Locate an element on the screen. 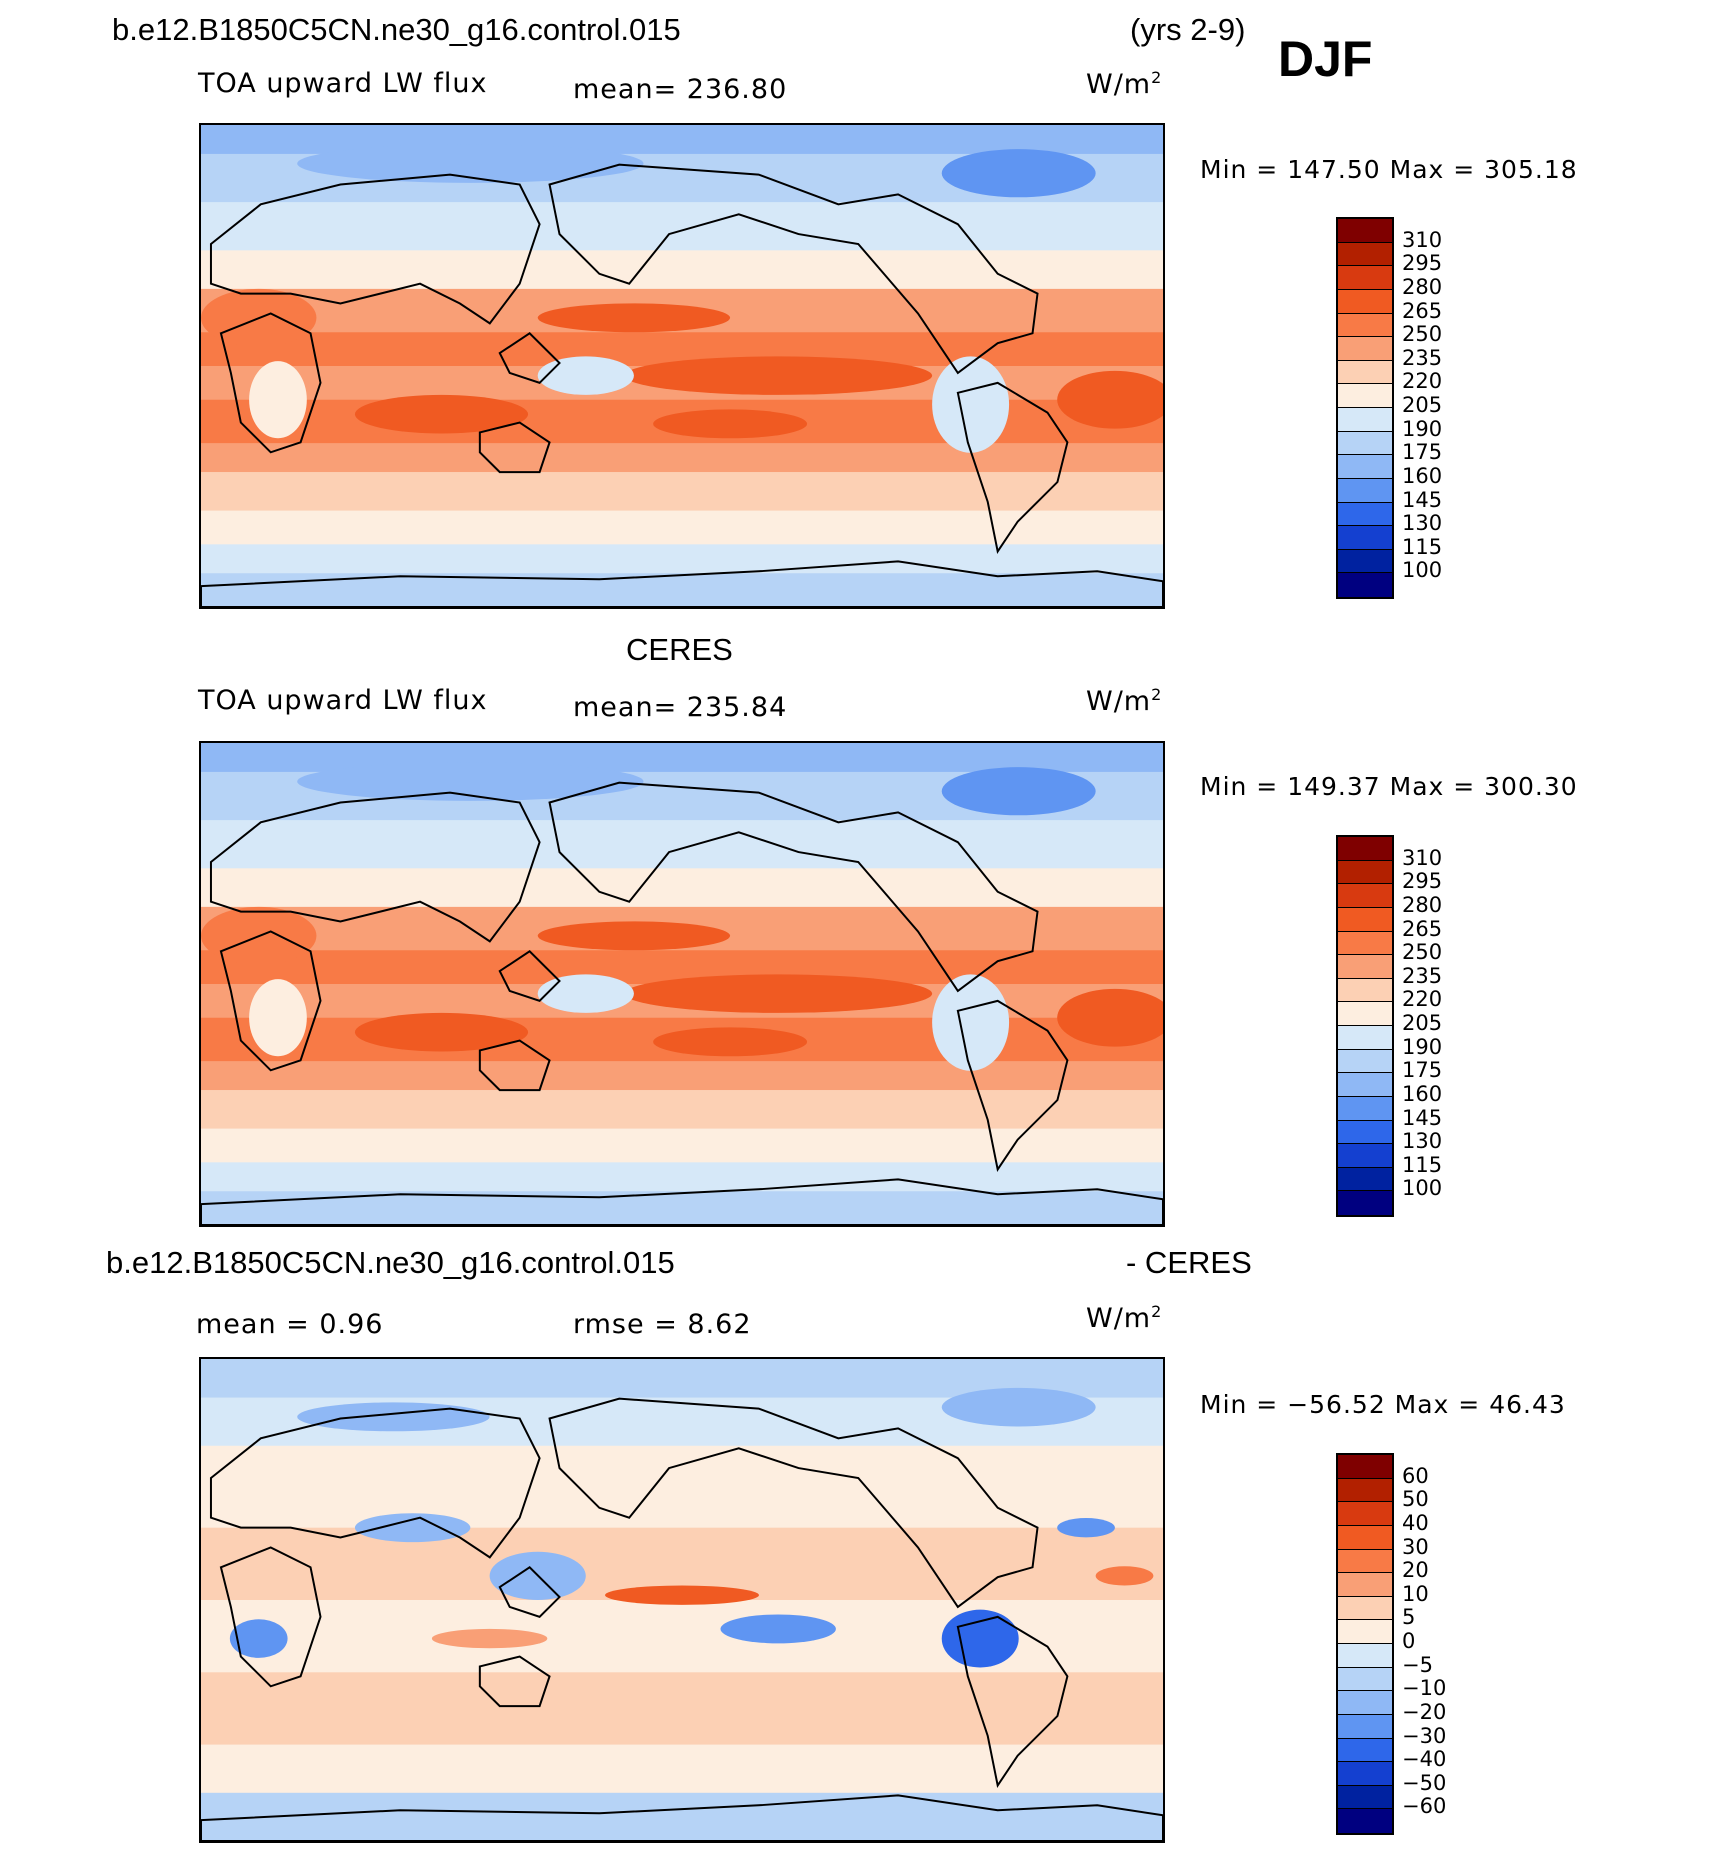  panel1-colorbar is located at coordinates (1365, 408).